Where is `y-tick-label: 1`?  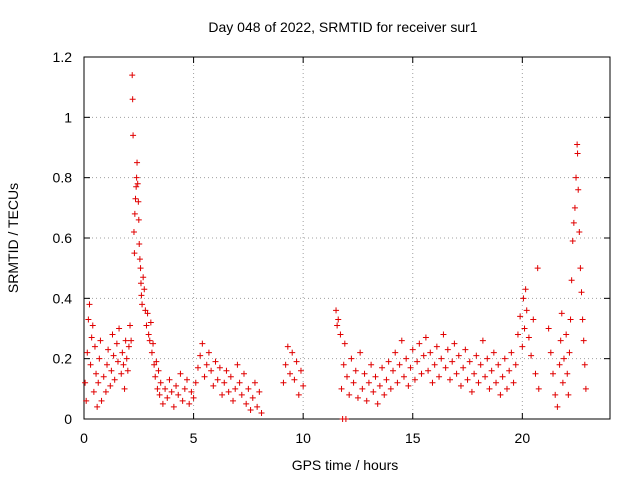
y-tick-label: 1 is located at coordinates (68, 117).